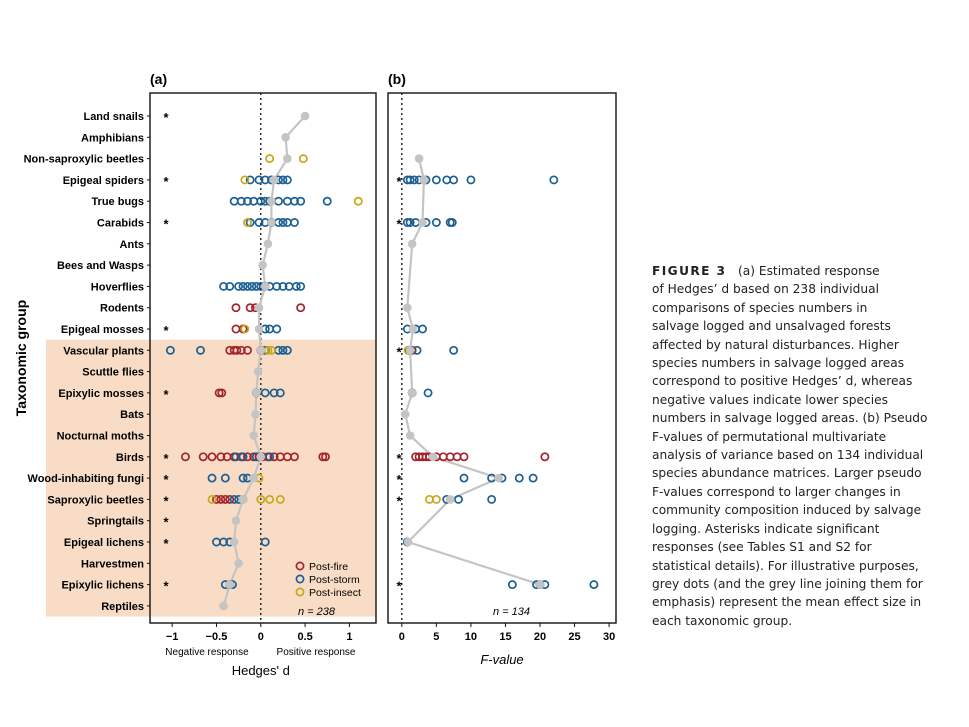 The height and width of the screenshot is (727, 969). What do you see at coordinates (261, 350) in the screenshot?
I see `panel-a-mean-dot-vascular-plants` at bounding box center [261, 350].